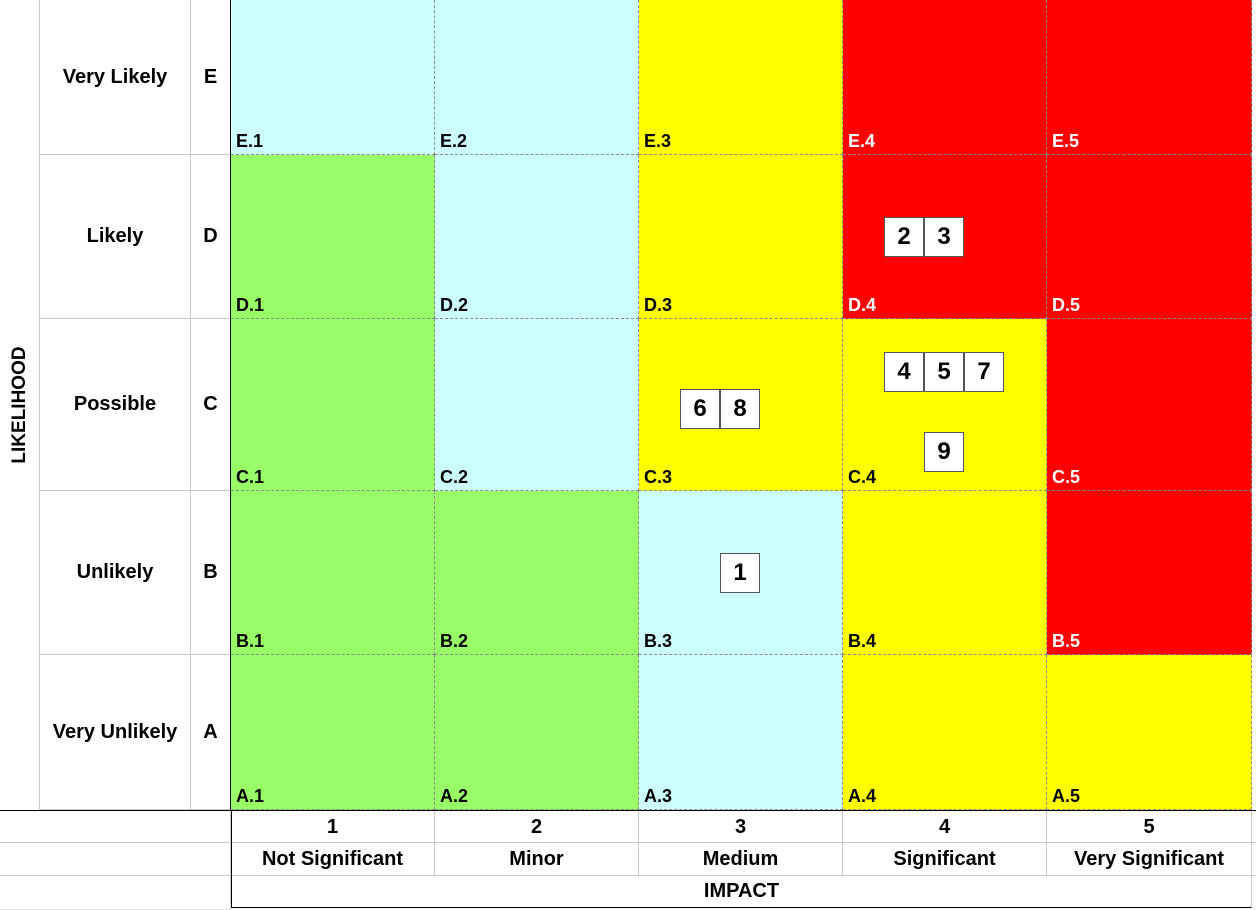 This screenshot has height=910, width=1256. I want to click on risk-marker-3: 3, so click(944, 237).